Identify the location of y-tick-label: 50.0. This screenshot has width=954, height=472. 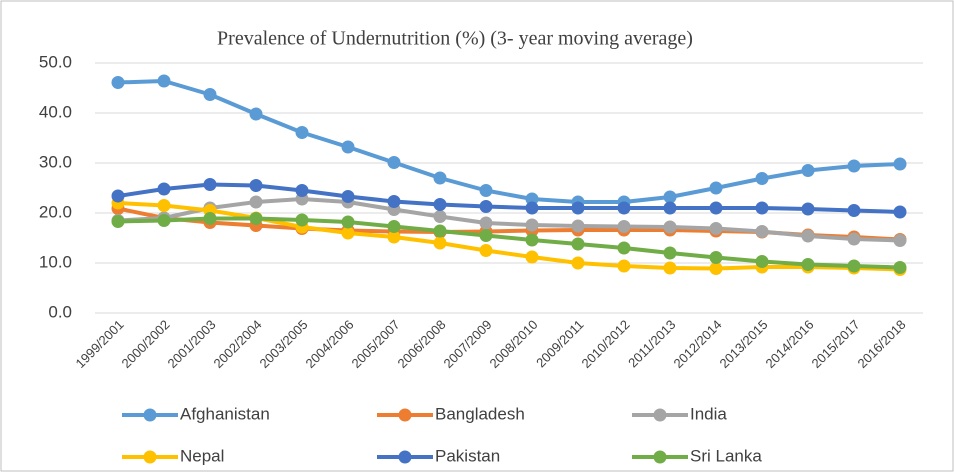
(55, 61).